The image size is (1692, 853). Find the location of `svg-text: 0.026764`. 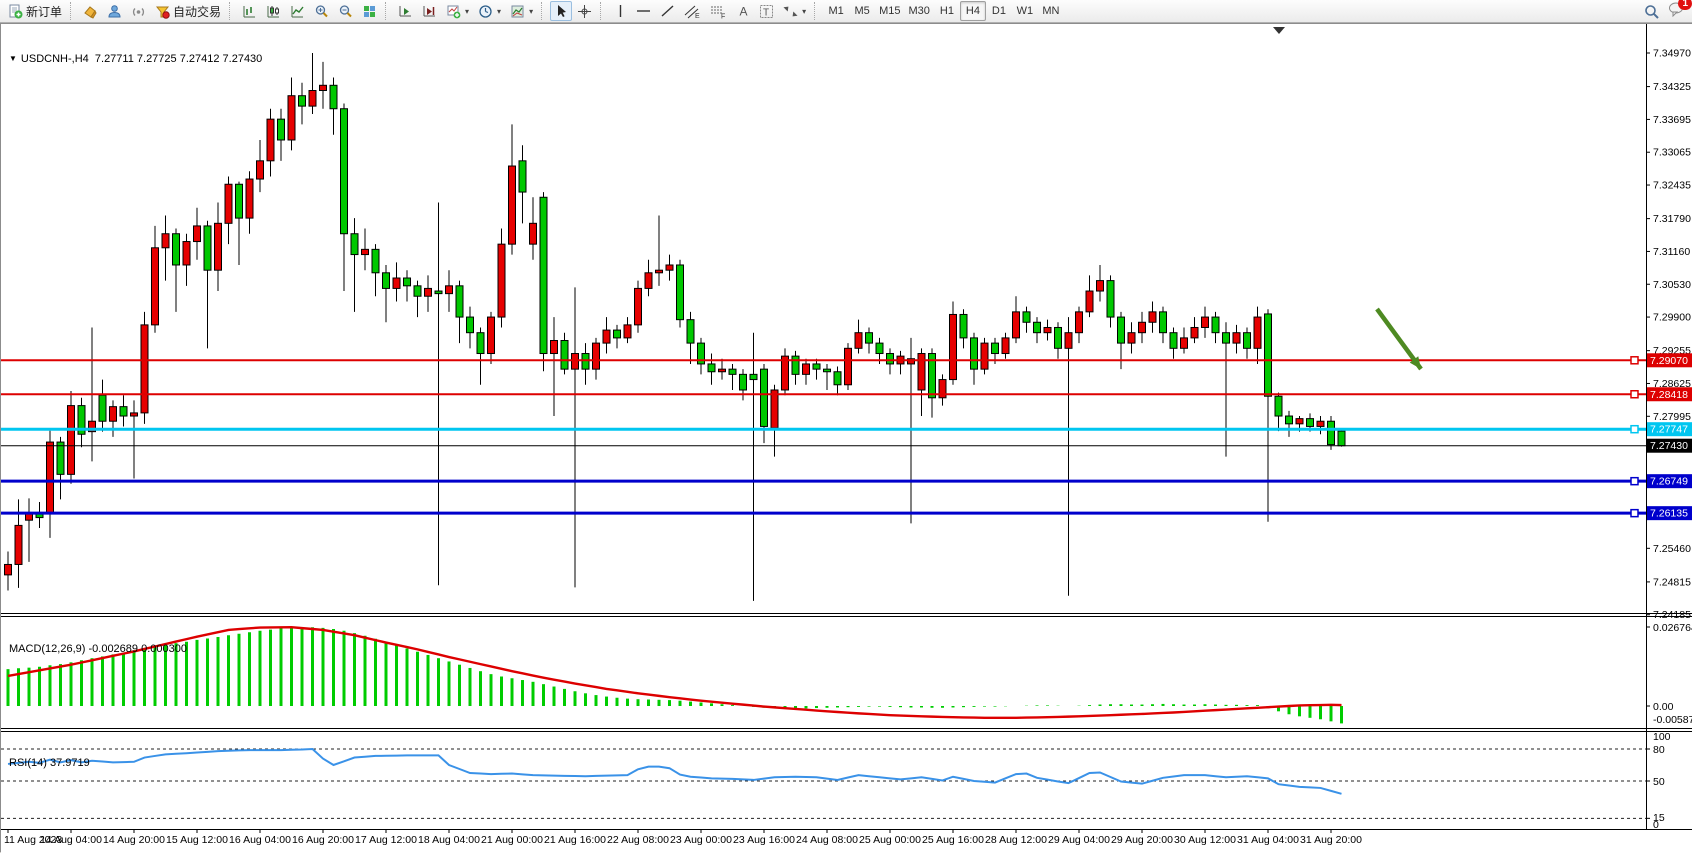

svg-text: 0.026764 is located at coordinates (1672, 628).